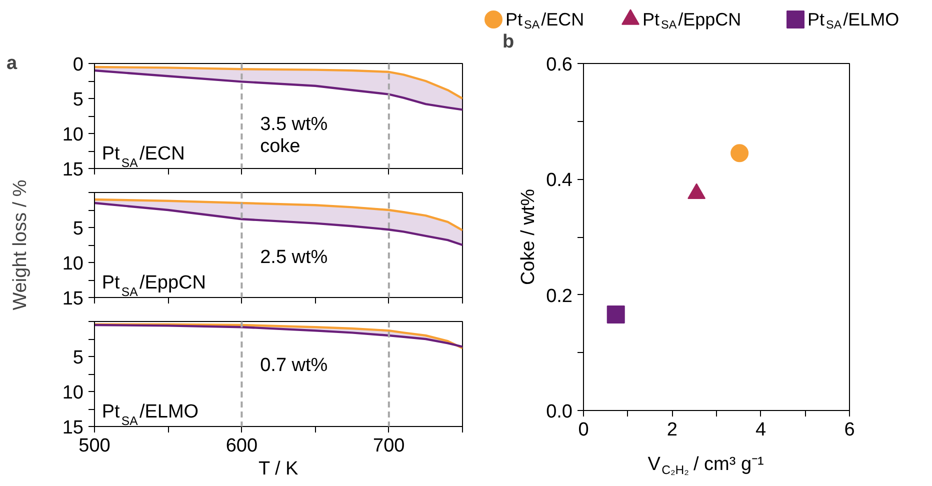 This screenshot has height=486, width=932. What do you see at coordinates (294, 135) in the screenshot?
I see `annotation: 3.5 wt% coke` at bounding box center [294, 135].